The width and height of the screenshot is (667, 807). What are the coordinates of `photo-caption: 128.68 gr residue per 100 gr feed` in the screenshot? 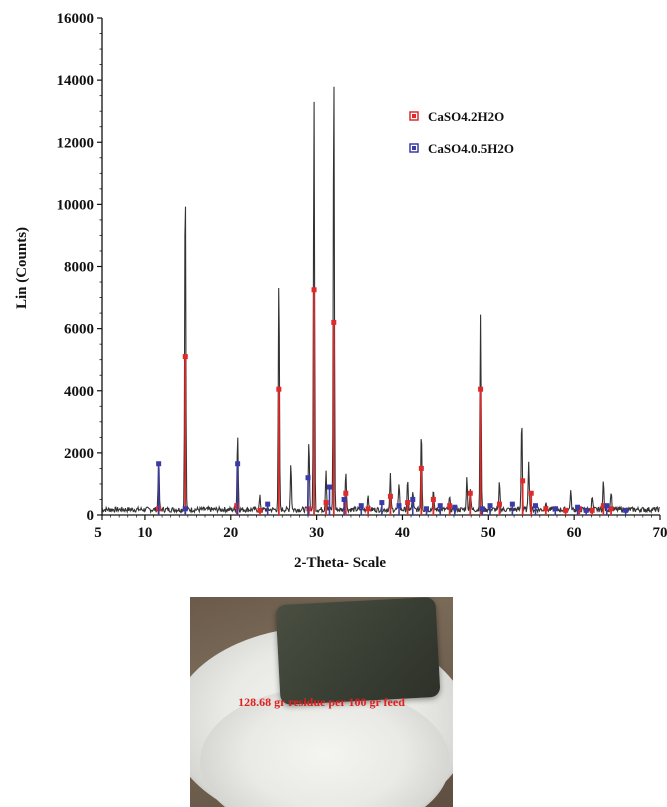 It's located at (321, 702).